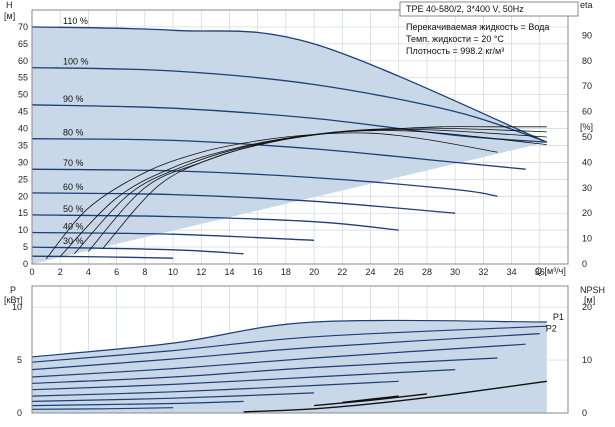  I want to click on power-curve-label: P2, so click(551, 329).